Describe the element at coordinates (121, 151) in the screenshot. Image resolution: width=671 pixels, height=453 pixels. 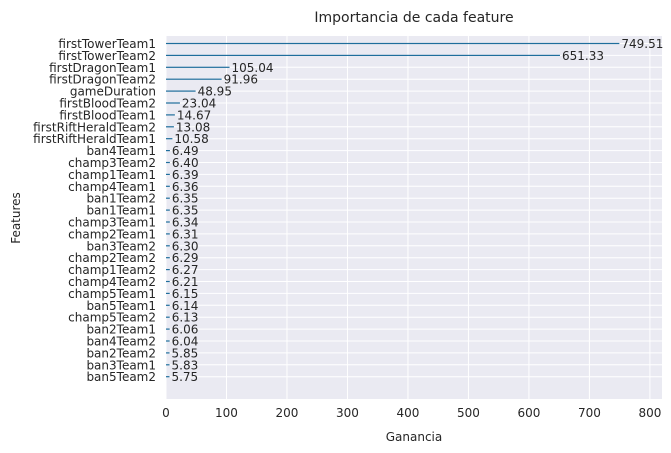
I see `y-tick-label: ban4Team1` at that location.